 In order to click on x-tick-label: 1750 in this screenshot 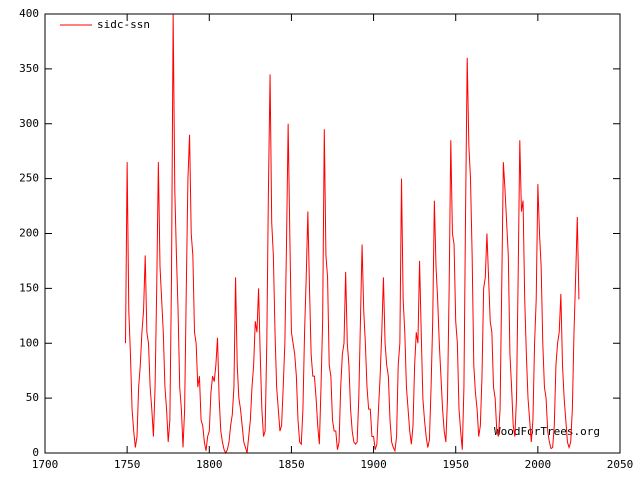, I will do `click(127, 464)`.